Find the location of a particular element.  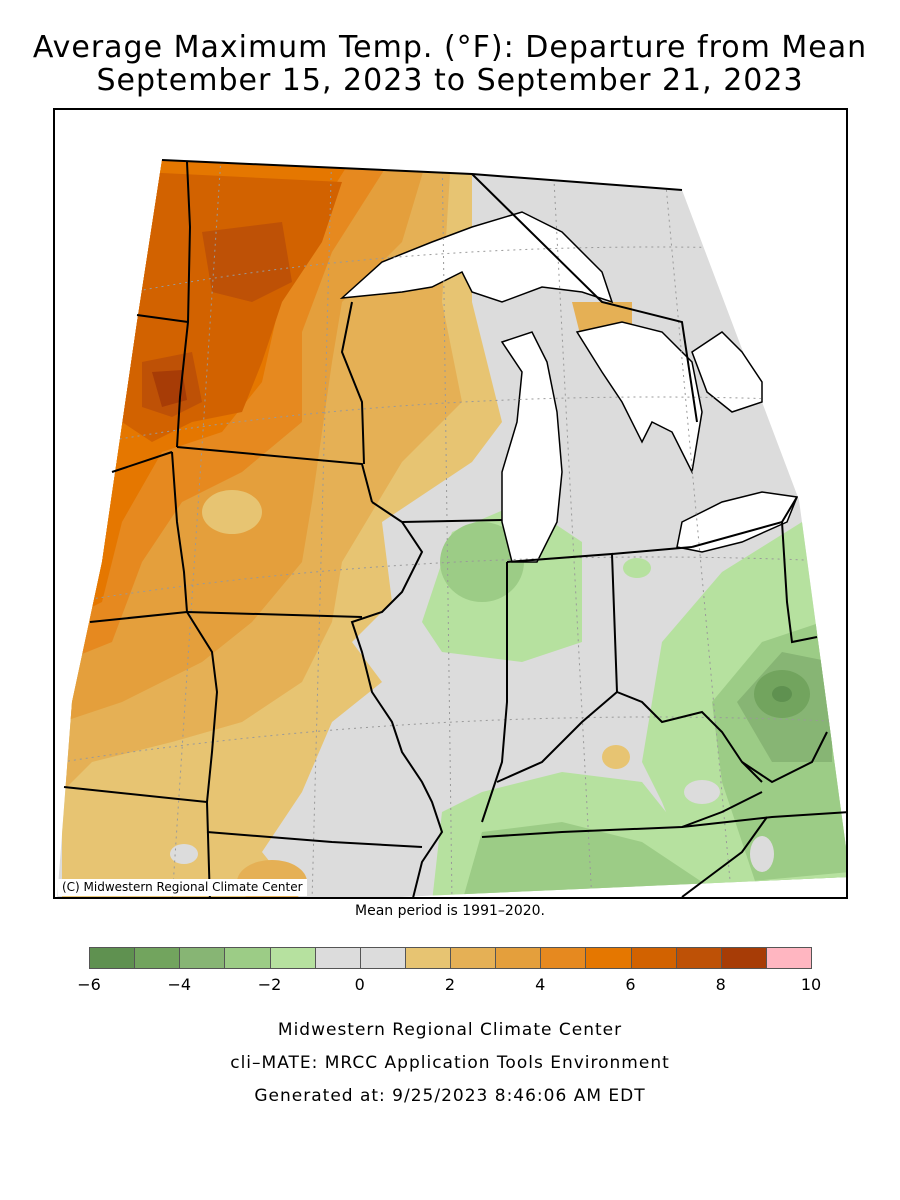

copyright-label: (C) Midwestern Regional Climate Center is located at coordinates (182, 887).